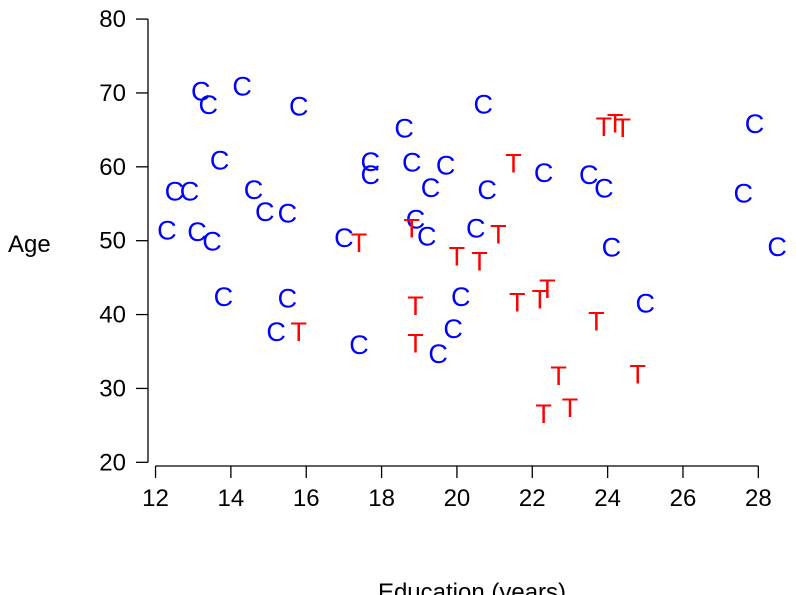  What do you see at coordinates (457, 498) in the screenshot?
I see `x-tick-label: 20` at bounding box center [457, 498].